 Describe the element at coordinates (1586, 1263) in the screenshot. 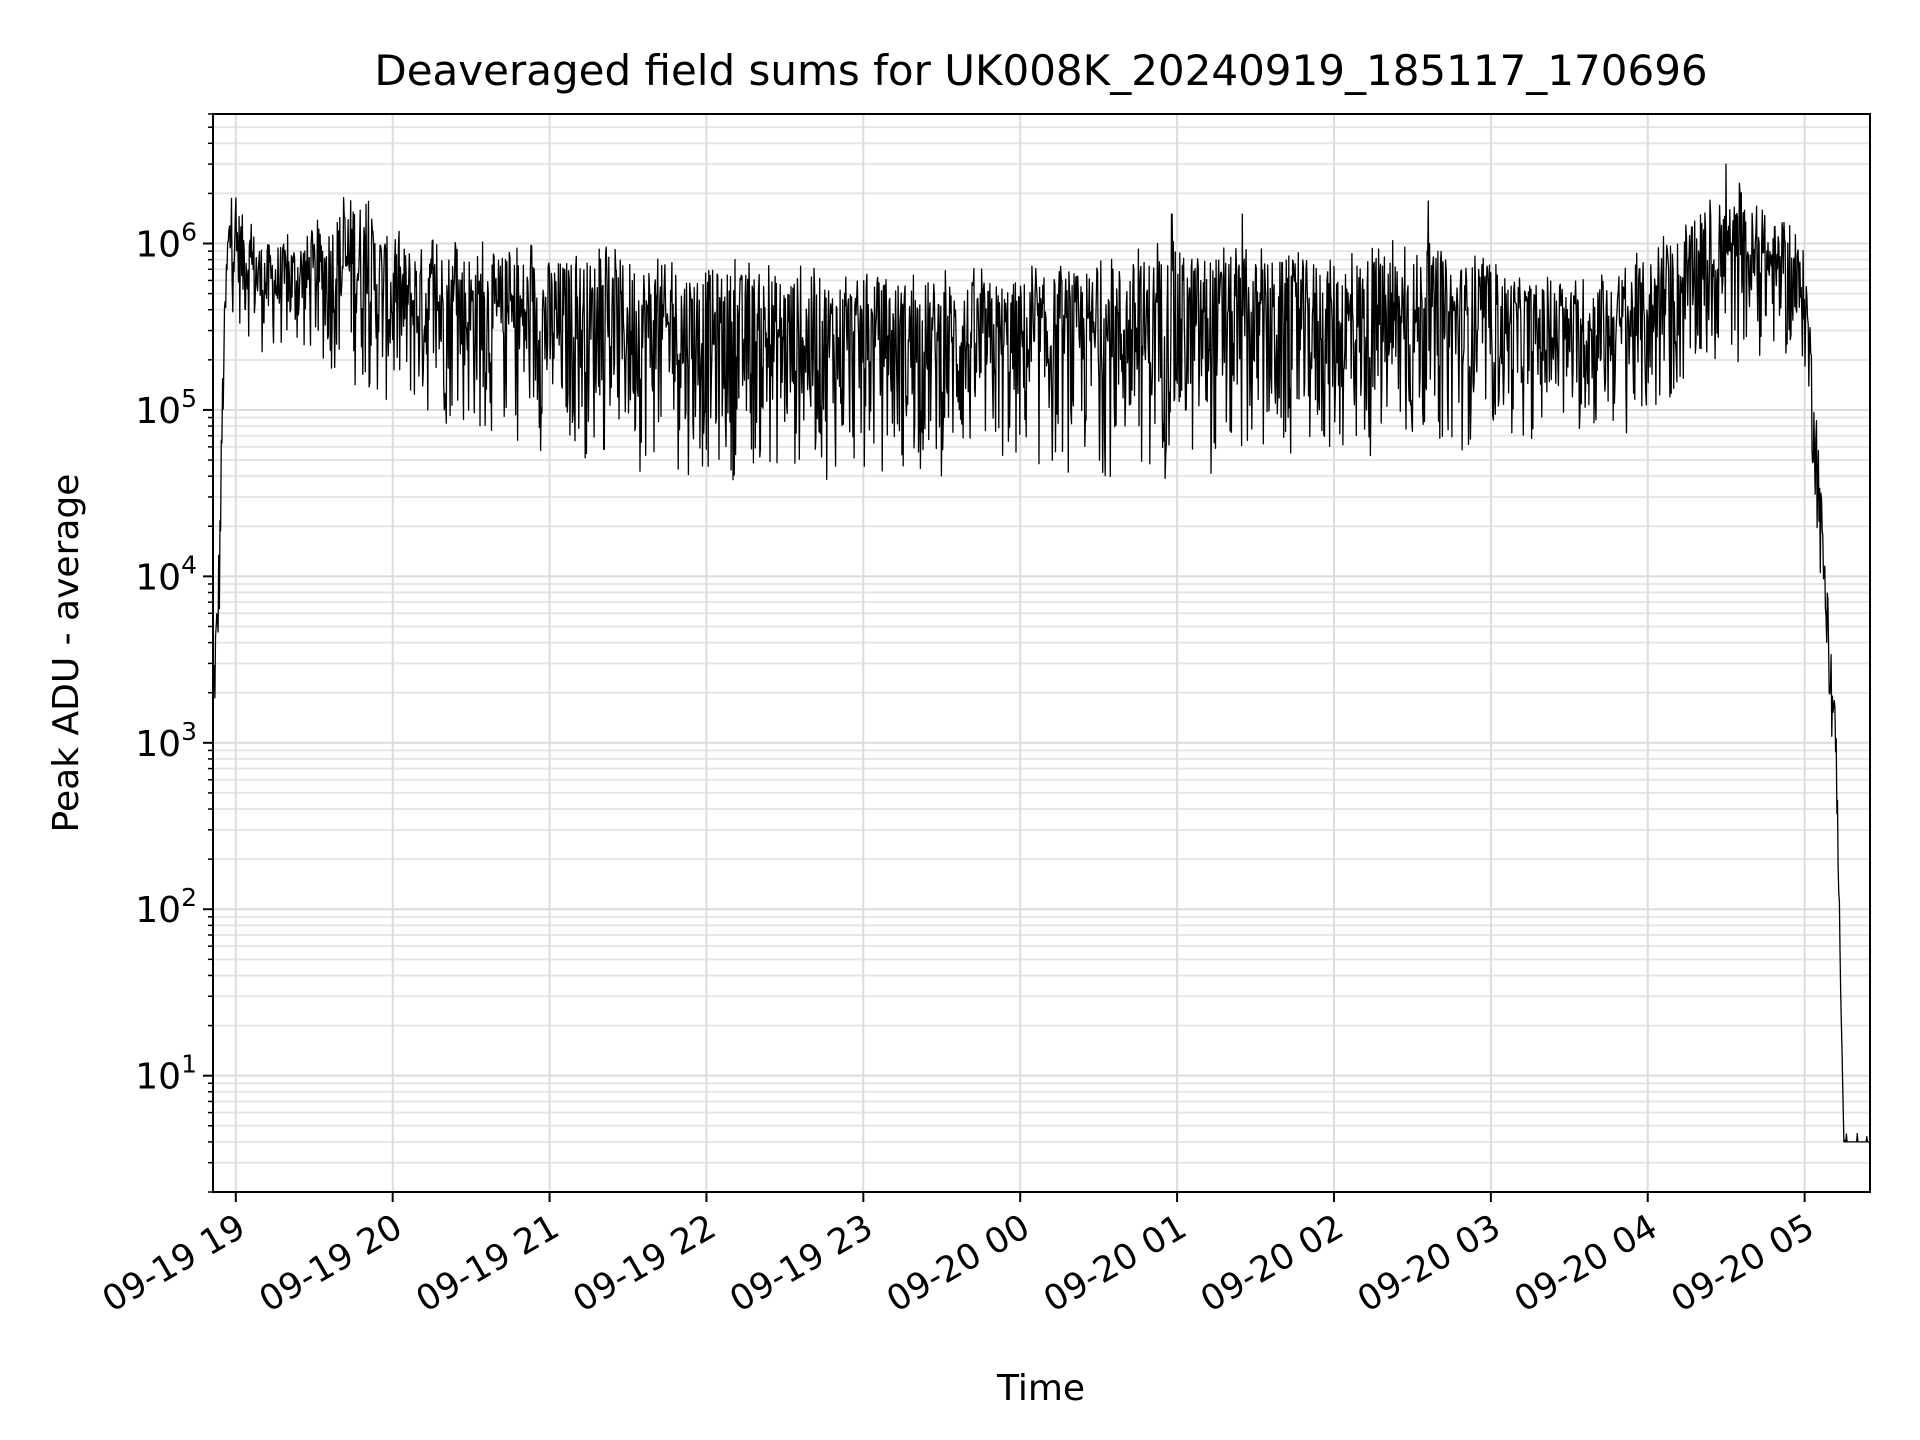

I see `x-tick-label: 09-20 04` at that location.